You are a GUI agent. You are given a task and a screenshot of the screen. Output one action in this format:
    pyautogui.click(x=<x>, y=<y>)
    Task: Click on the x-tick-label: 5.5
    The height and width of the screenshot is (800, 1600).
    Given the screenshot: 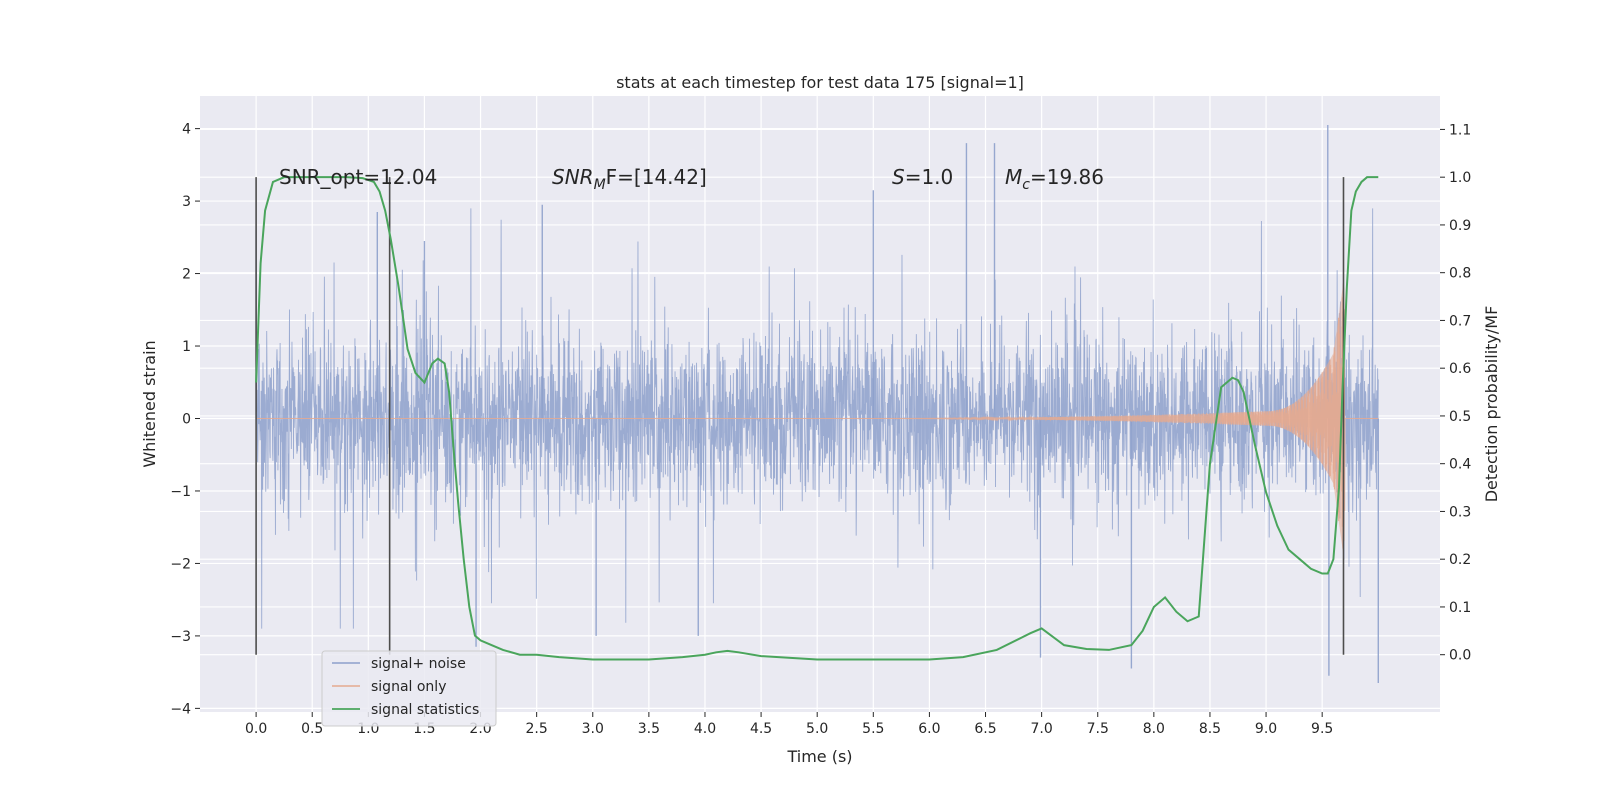 What is the action you would take?
    pyautogui.click(x=873, y=729)
    